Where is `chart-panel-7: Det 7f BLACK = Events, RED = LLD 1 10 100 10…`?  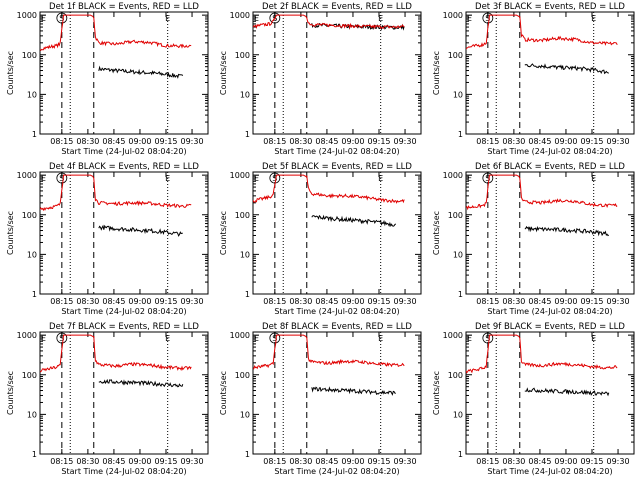 chart-panel-7: Det 7f BLACK = Events, RED = LLD 1 10 100 10… is located at coordinates (107, 399).